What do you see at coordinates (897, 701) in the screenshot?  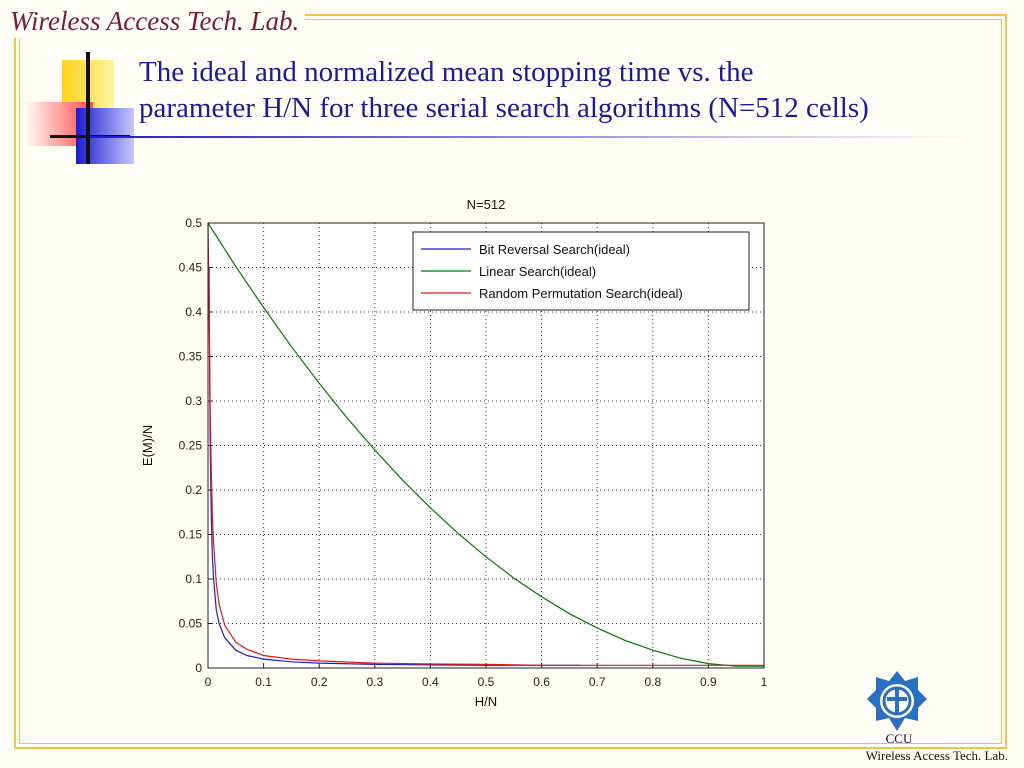 I see `ccu-emblem-icon` at bounding box center [897, 701].